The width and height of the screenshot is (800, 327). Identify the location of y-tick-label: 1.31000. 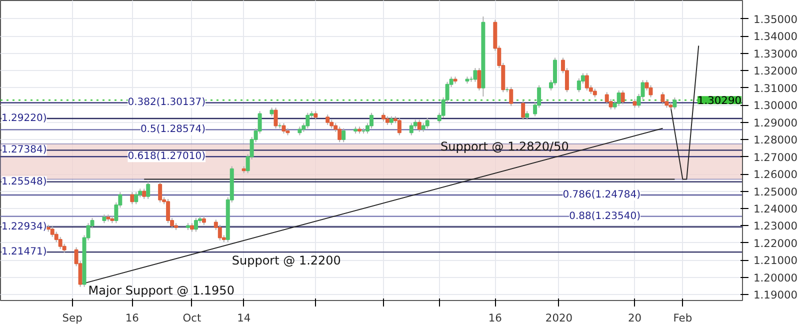
(776, 88).